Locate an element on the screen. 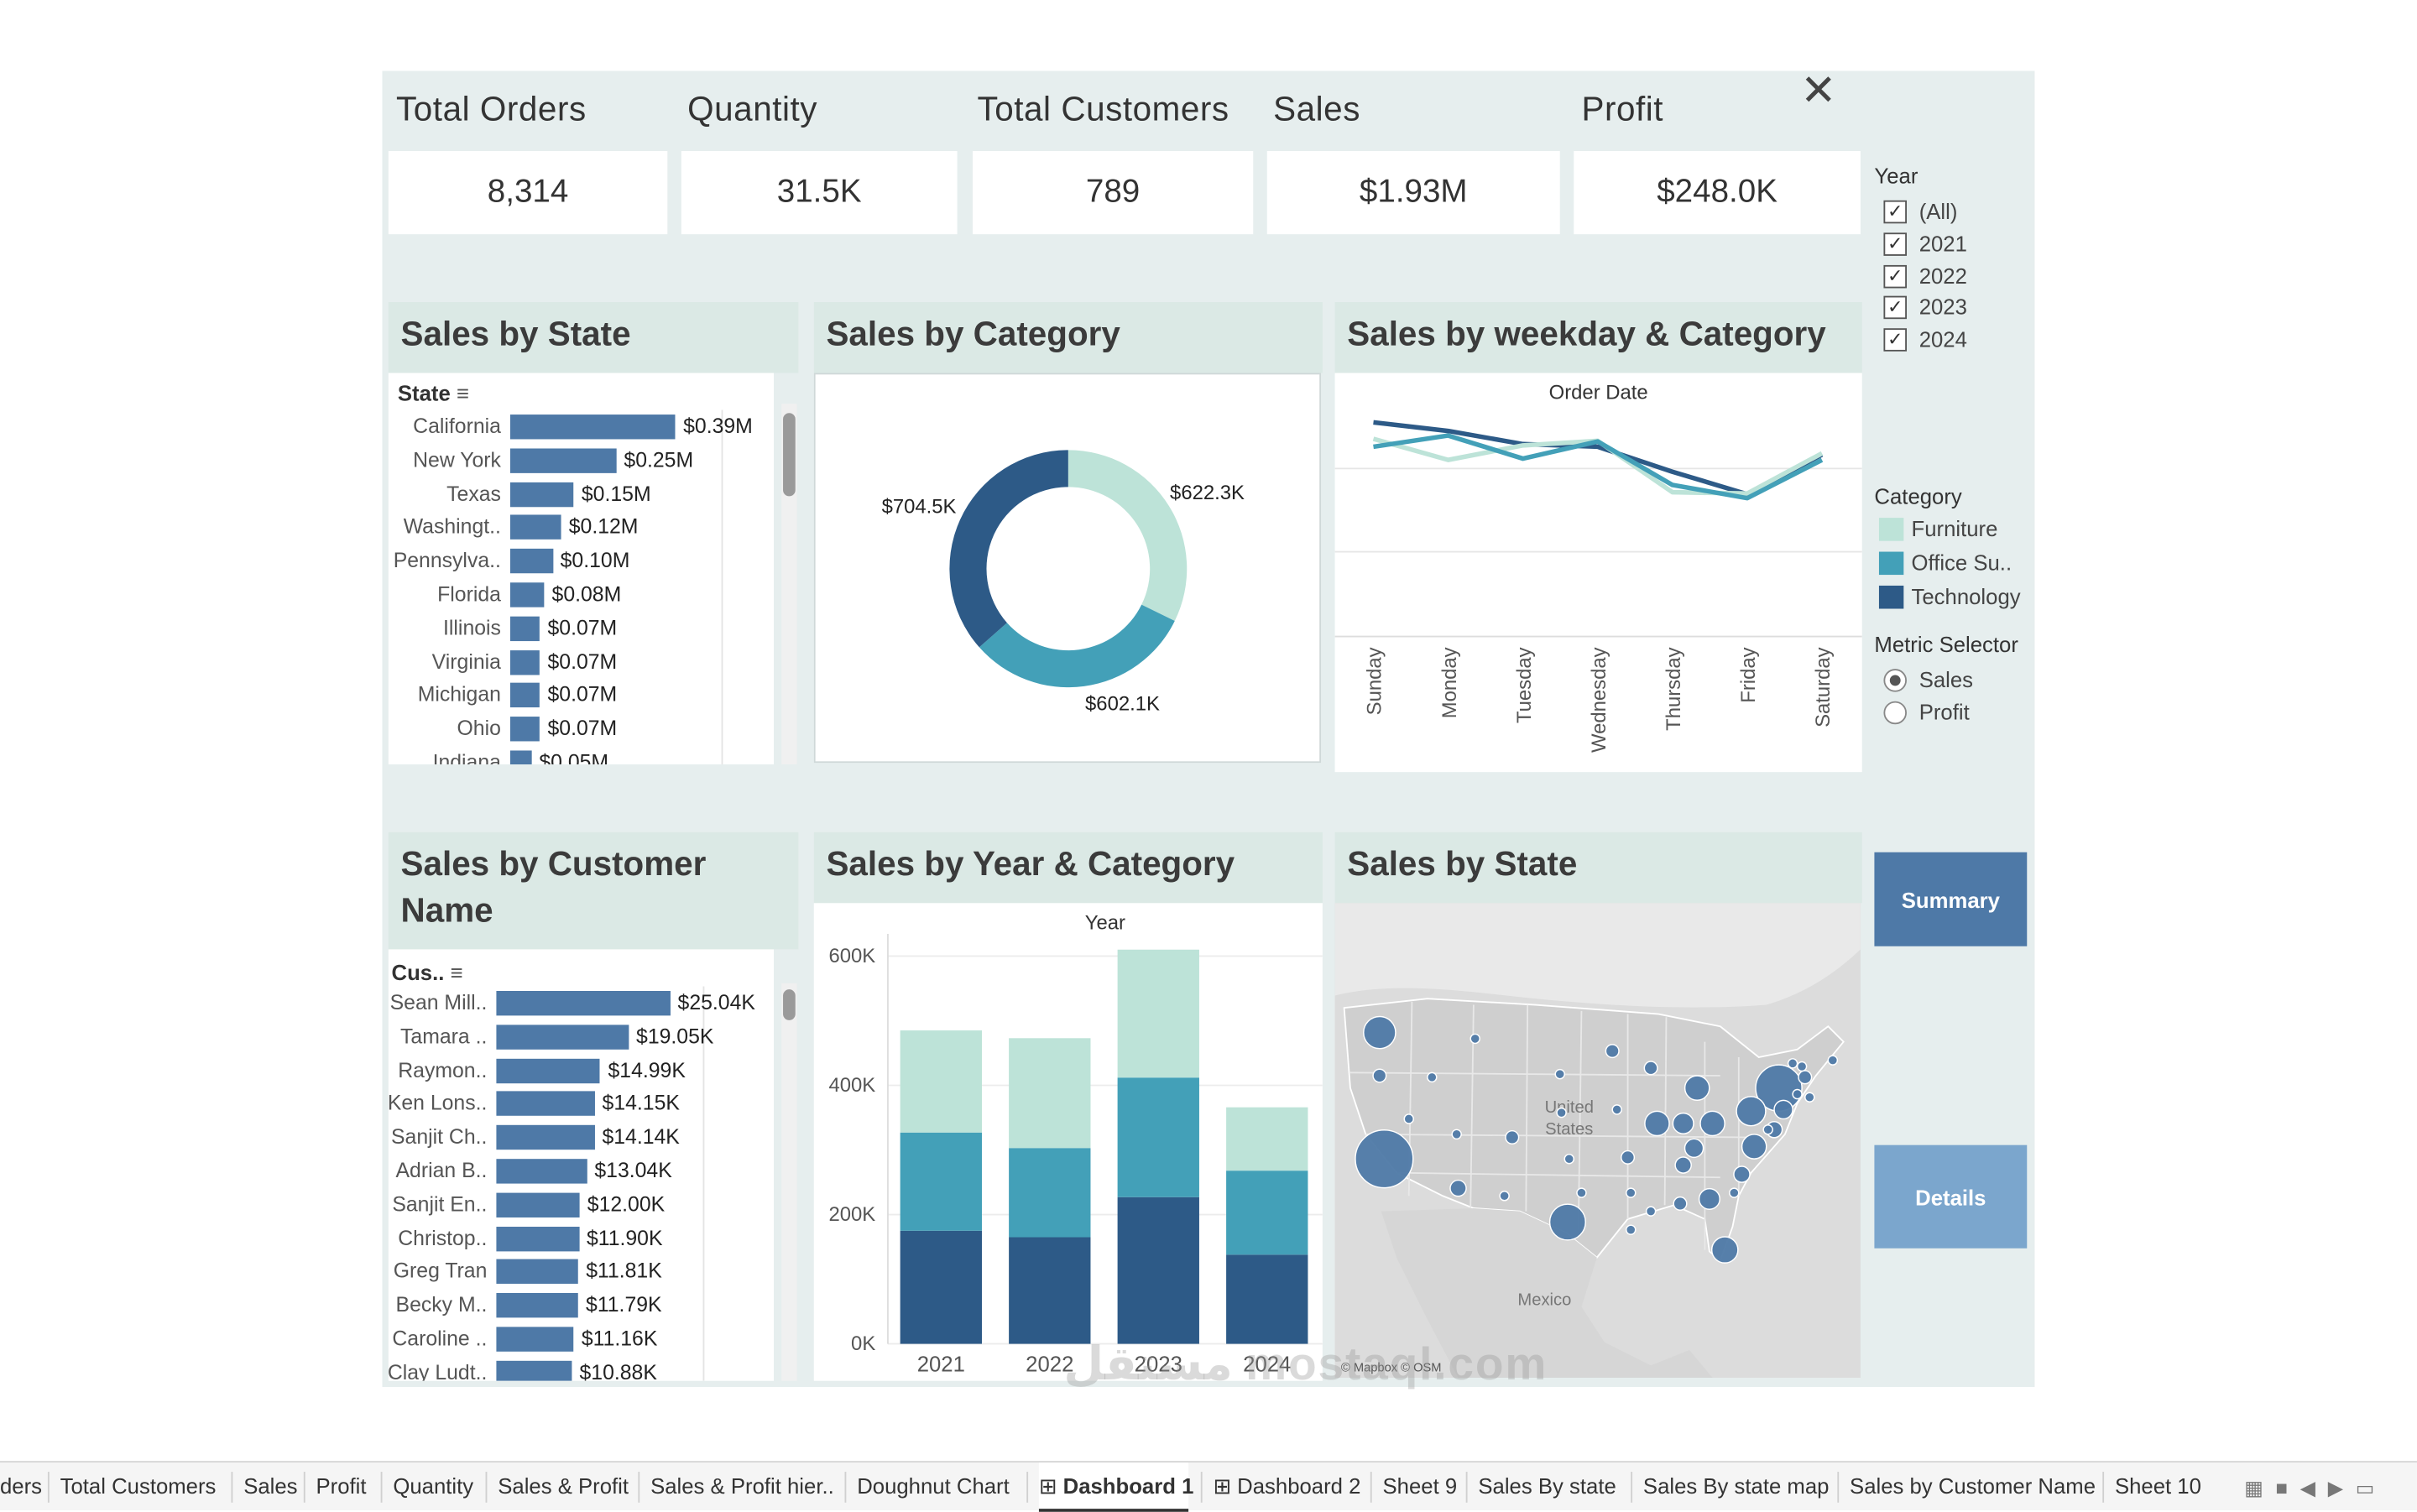 Image resolution: width=2417 pixels, height=1512 pixels. map-bubble-oregon is located at coordinates (1379, 1075).